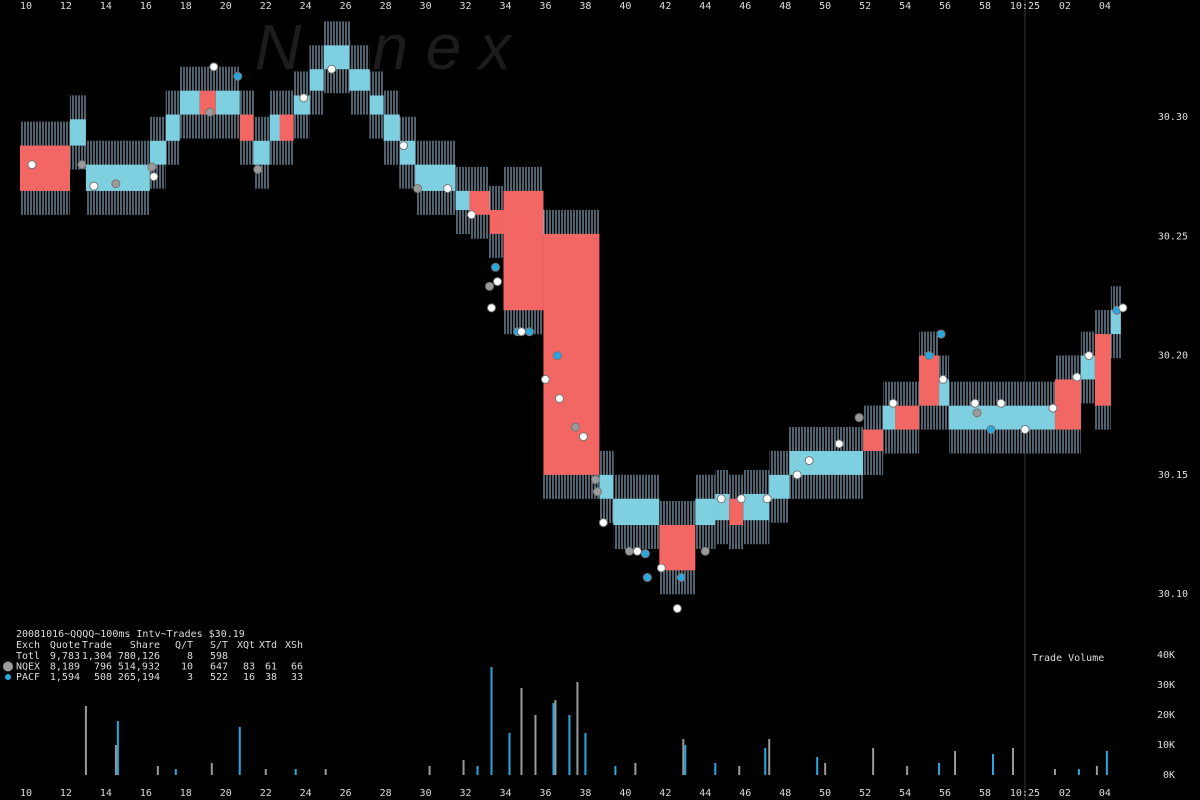 This screenshot has width=1200, height=800. Describe the element at coordinates (219, 656) in the screenshot. I see `stats-cell: 598` at that location.